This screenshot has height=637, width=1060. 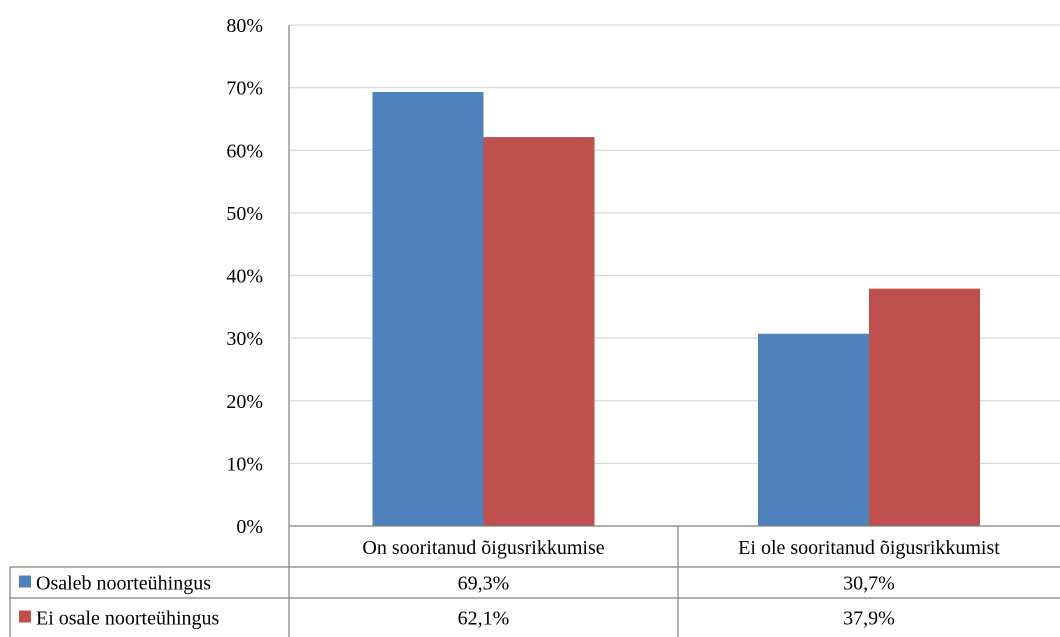 What do you see at coordinates (244, 151) in the screenshot?
I see `y-tick-label: 60%` at bounding box center [244, 151].